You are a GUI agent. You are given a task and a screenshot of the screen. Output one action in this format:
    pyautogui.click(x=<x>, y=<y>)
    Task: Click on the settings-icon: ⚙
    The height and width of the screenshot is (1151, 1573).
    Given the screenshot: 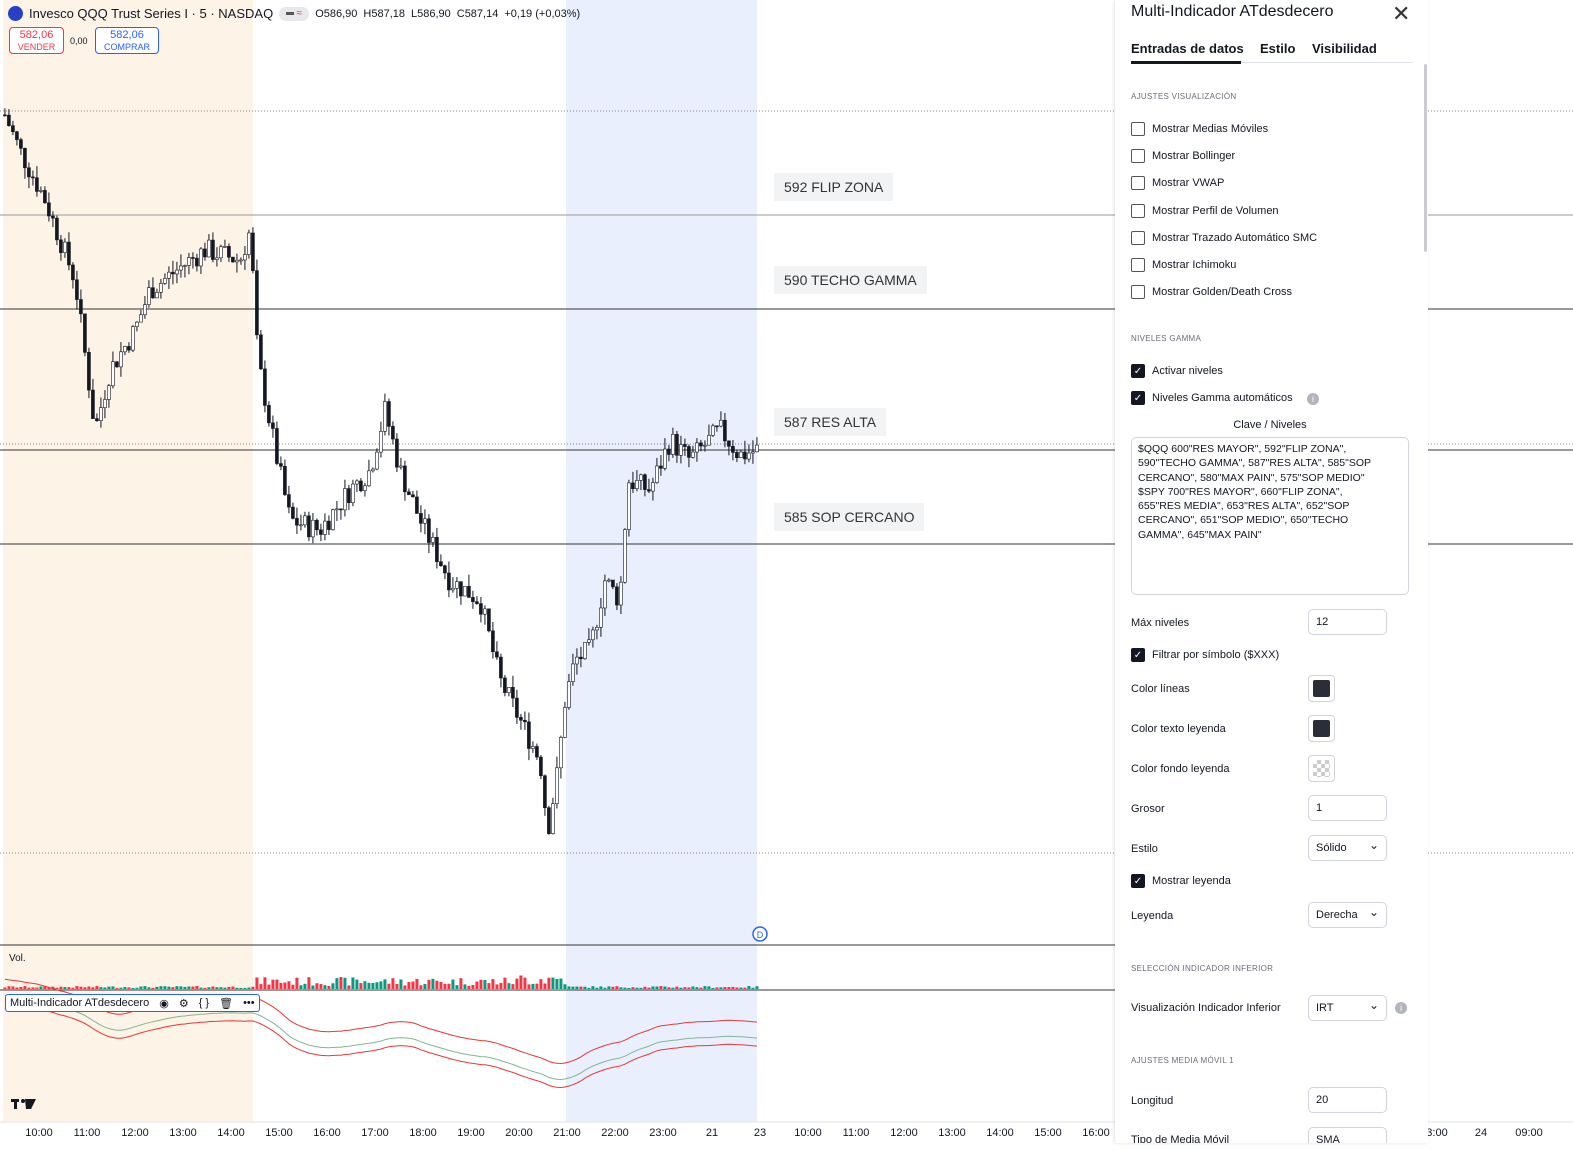 What is the action you would take?
    pyautogui.click(x=183, y=1003)
    